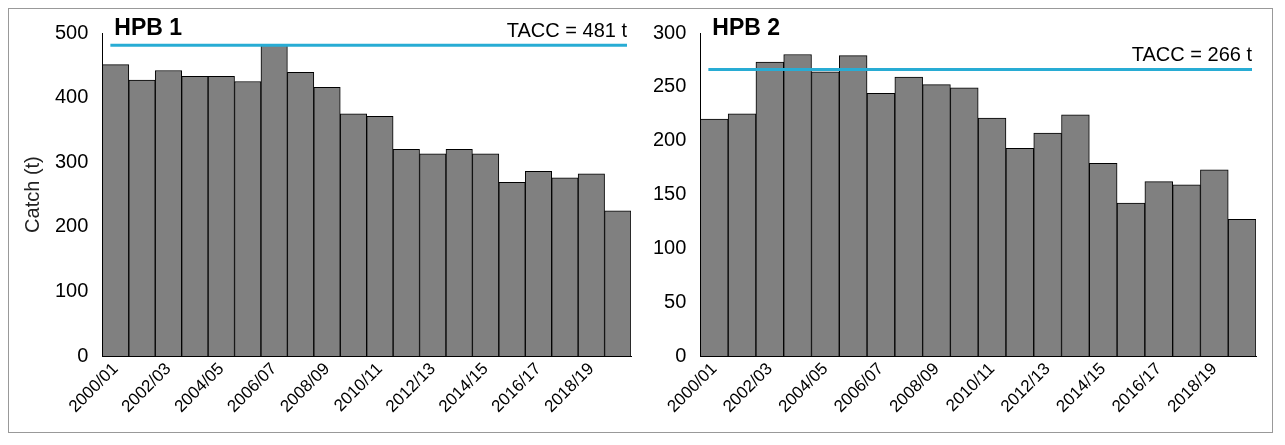  I want to click on y-tick-label: 50, so click(675, 300).